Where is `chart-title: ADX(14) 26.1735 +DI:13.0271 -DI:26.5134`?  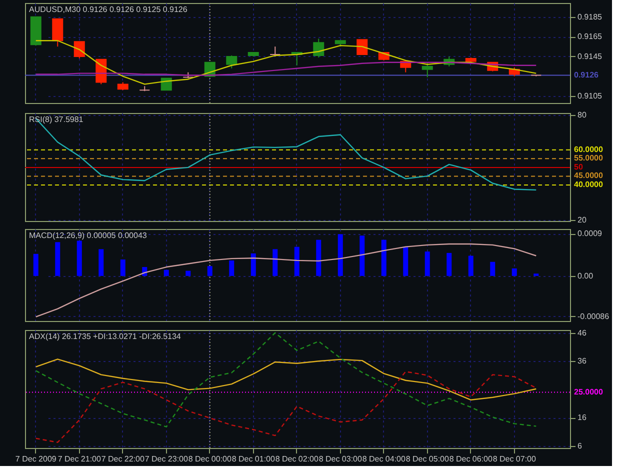
chart-title: ADX(14) 26.1735 +DI:13.0271 -DI:26.5134 is located at coordinates (105, 336).